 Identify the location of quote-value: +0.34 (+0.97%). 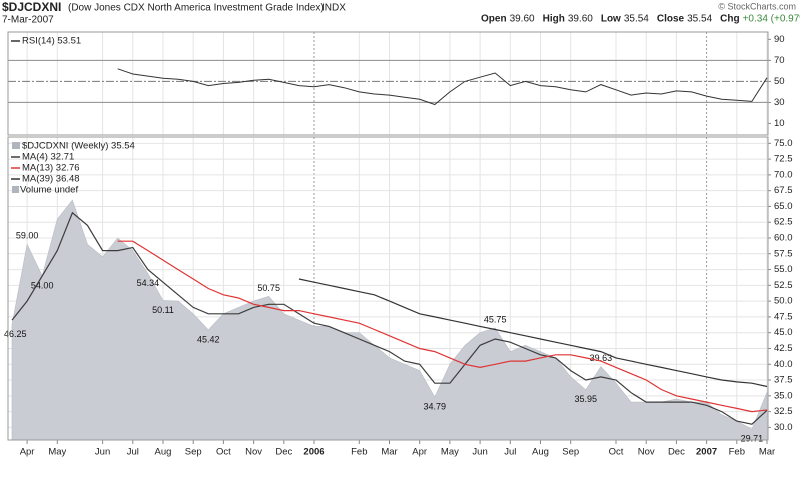
(771, 19).